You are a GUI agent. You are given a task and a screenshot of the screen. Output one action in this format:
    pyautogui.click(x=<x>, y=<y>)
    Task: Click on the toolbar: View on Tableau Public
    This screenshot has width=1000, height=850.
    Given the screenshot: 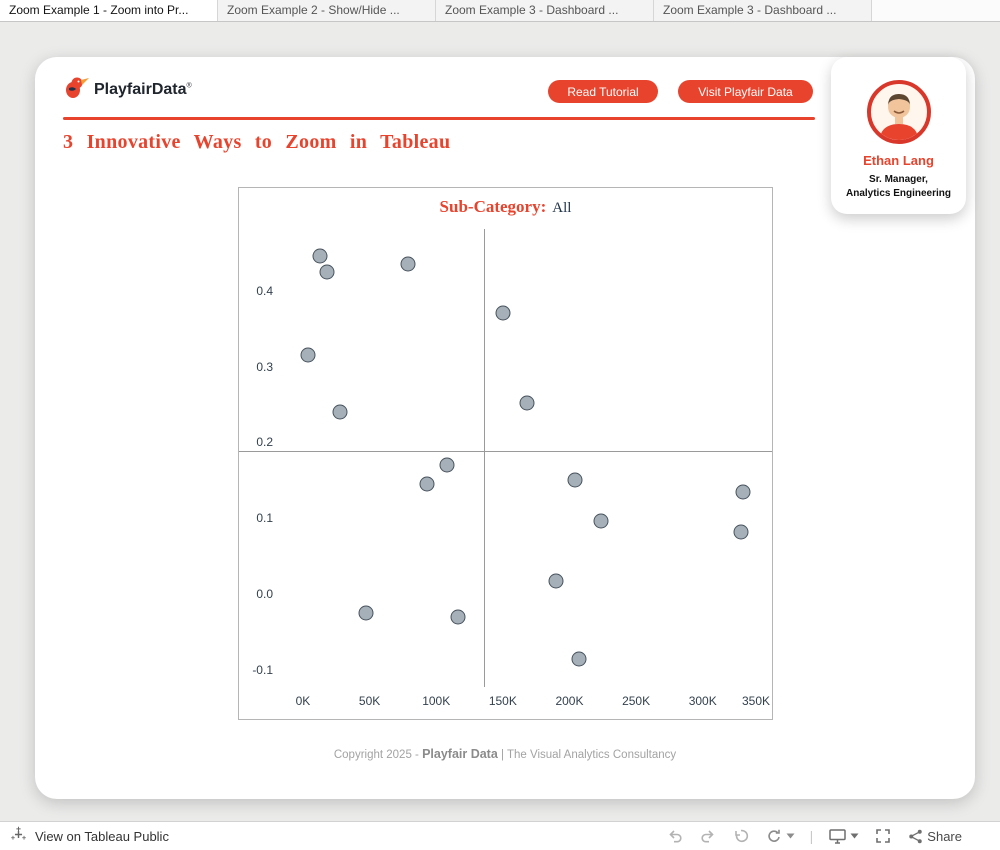 What is the action you would take?
    pyautogui.click(x=500, y=836)
    